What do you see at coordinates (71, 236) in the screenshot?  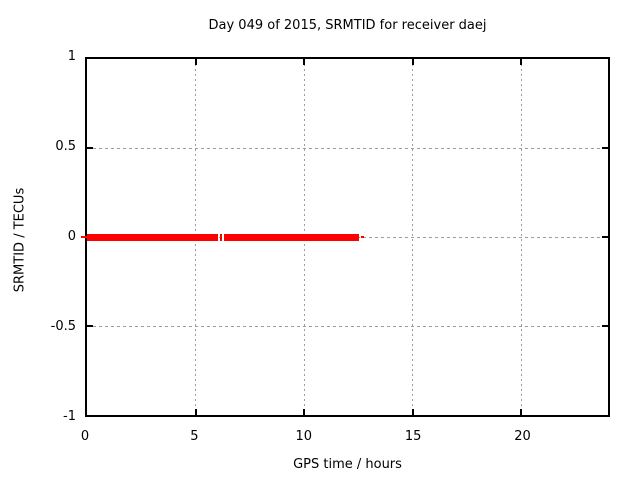 I see `y-tick-label: 0` at bounding box center [71, 236].